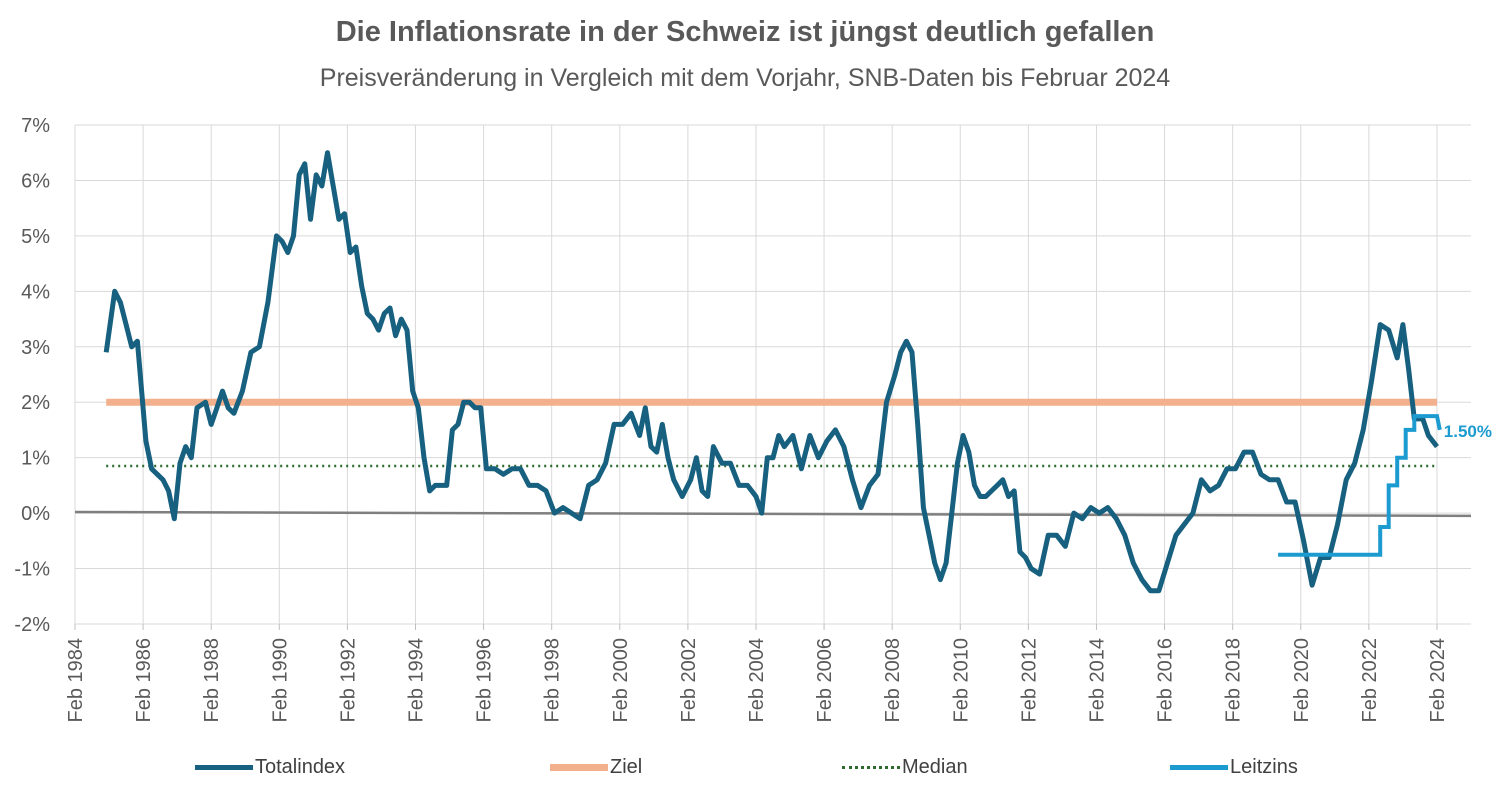 The width and height of the screenshot is (1499, 805). What do you see at coordinates (689, 680) in the screenshot?
I see `x-tick-label: Feb 2002` at bounding box center [689, 680].